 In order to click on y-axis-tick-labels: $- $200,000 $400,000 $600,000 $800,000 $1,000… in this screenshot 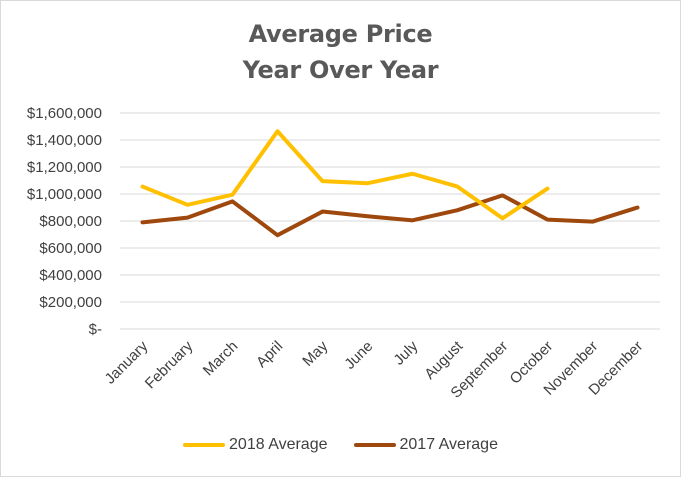, I will do `click(64, 221)`.